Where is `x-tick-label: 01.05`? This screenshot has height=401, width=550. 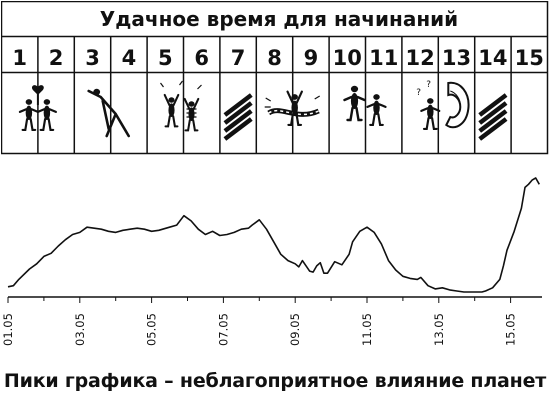 x-tick-label: 01.05 is located at coordinates (8, 329).